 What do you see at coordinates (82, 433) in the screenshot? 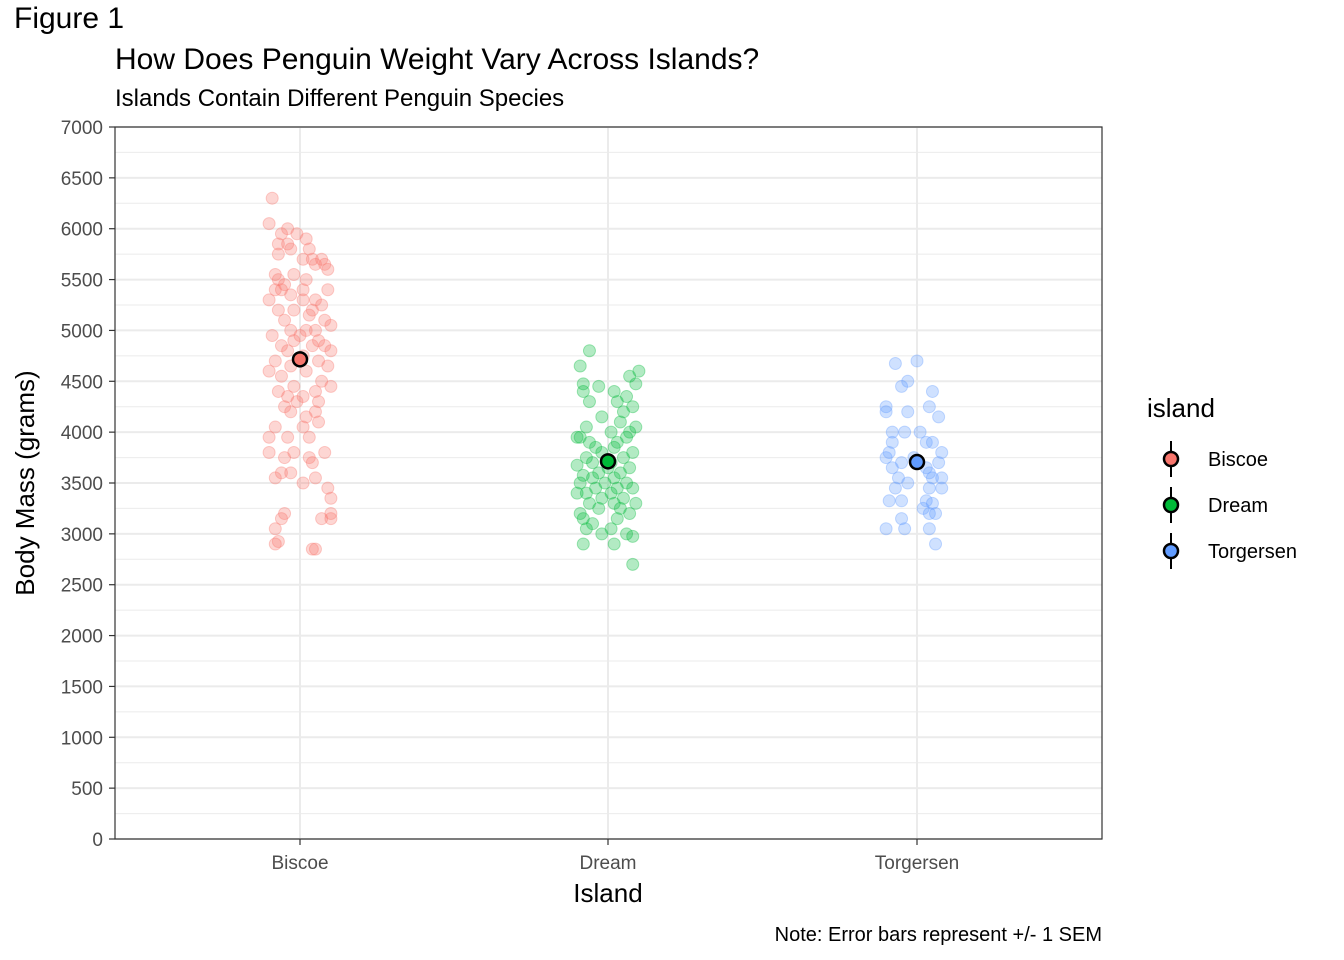
I see `y-tick-label: 4000` at bounding box center [82, 433].